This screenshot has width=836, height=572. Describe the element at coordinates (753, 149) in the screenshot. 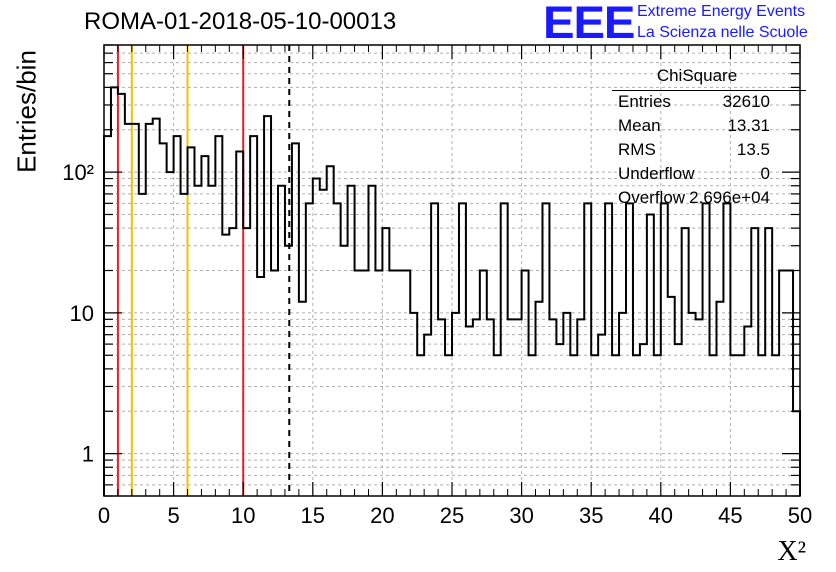

I see `stat-value: 13.5` at that location.